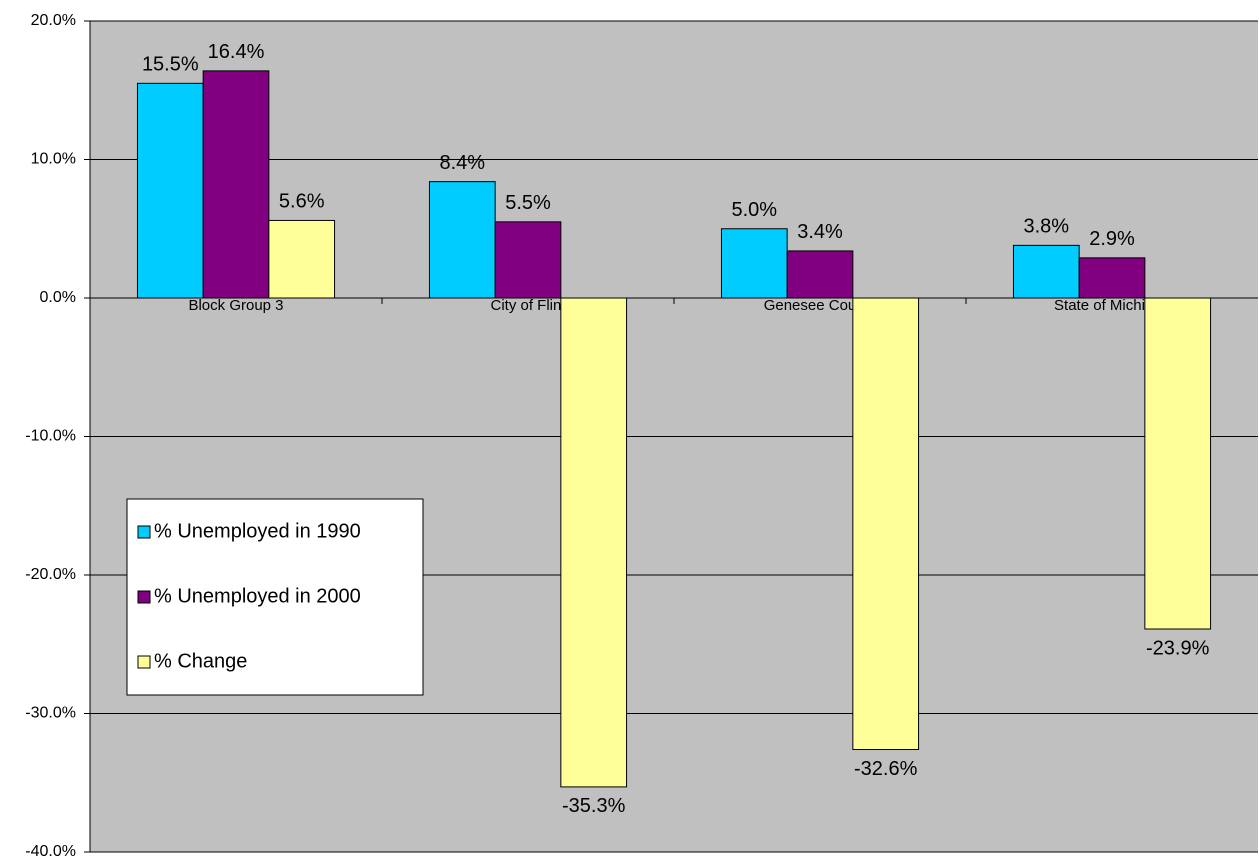 This screenshot has width=1259, height=864. I want to click on data-label: 2.9%, so click(1112, 239).